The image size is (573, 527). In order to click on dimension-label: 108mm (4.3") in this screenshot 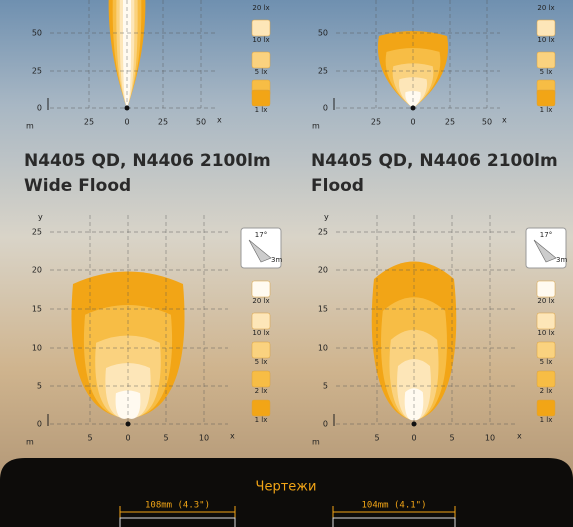, I will do `click(177, 506)`.